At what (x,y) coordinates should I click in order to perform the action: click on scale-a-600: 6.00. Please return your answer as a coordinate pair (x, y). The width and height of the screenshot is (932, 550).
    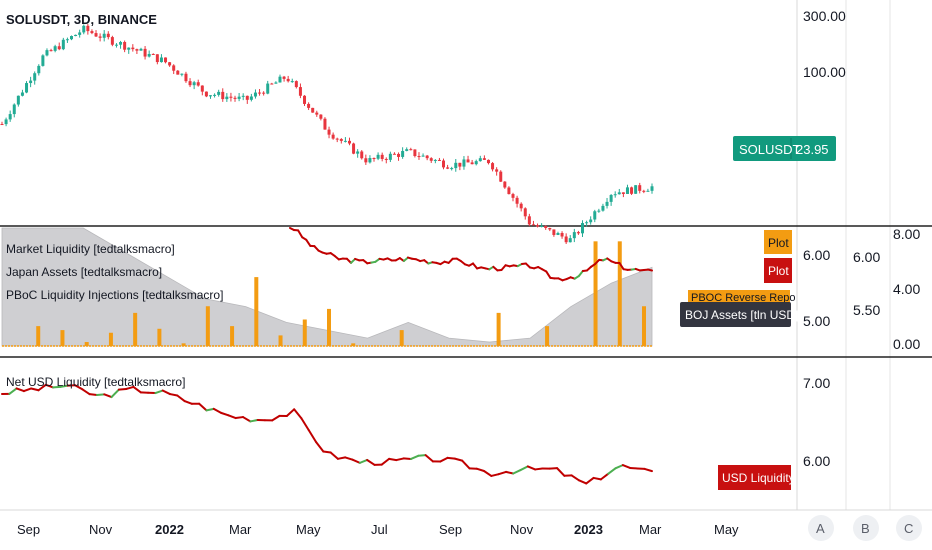
    Looking at the image, I should click on (816, 255).